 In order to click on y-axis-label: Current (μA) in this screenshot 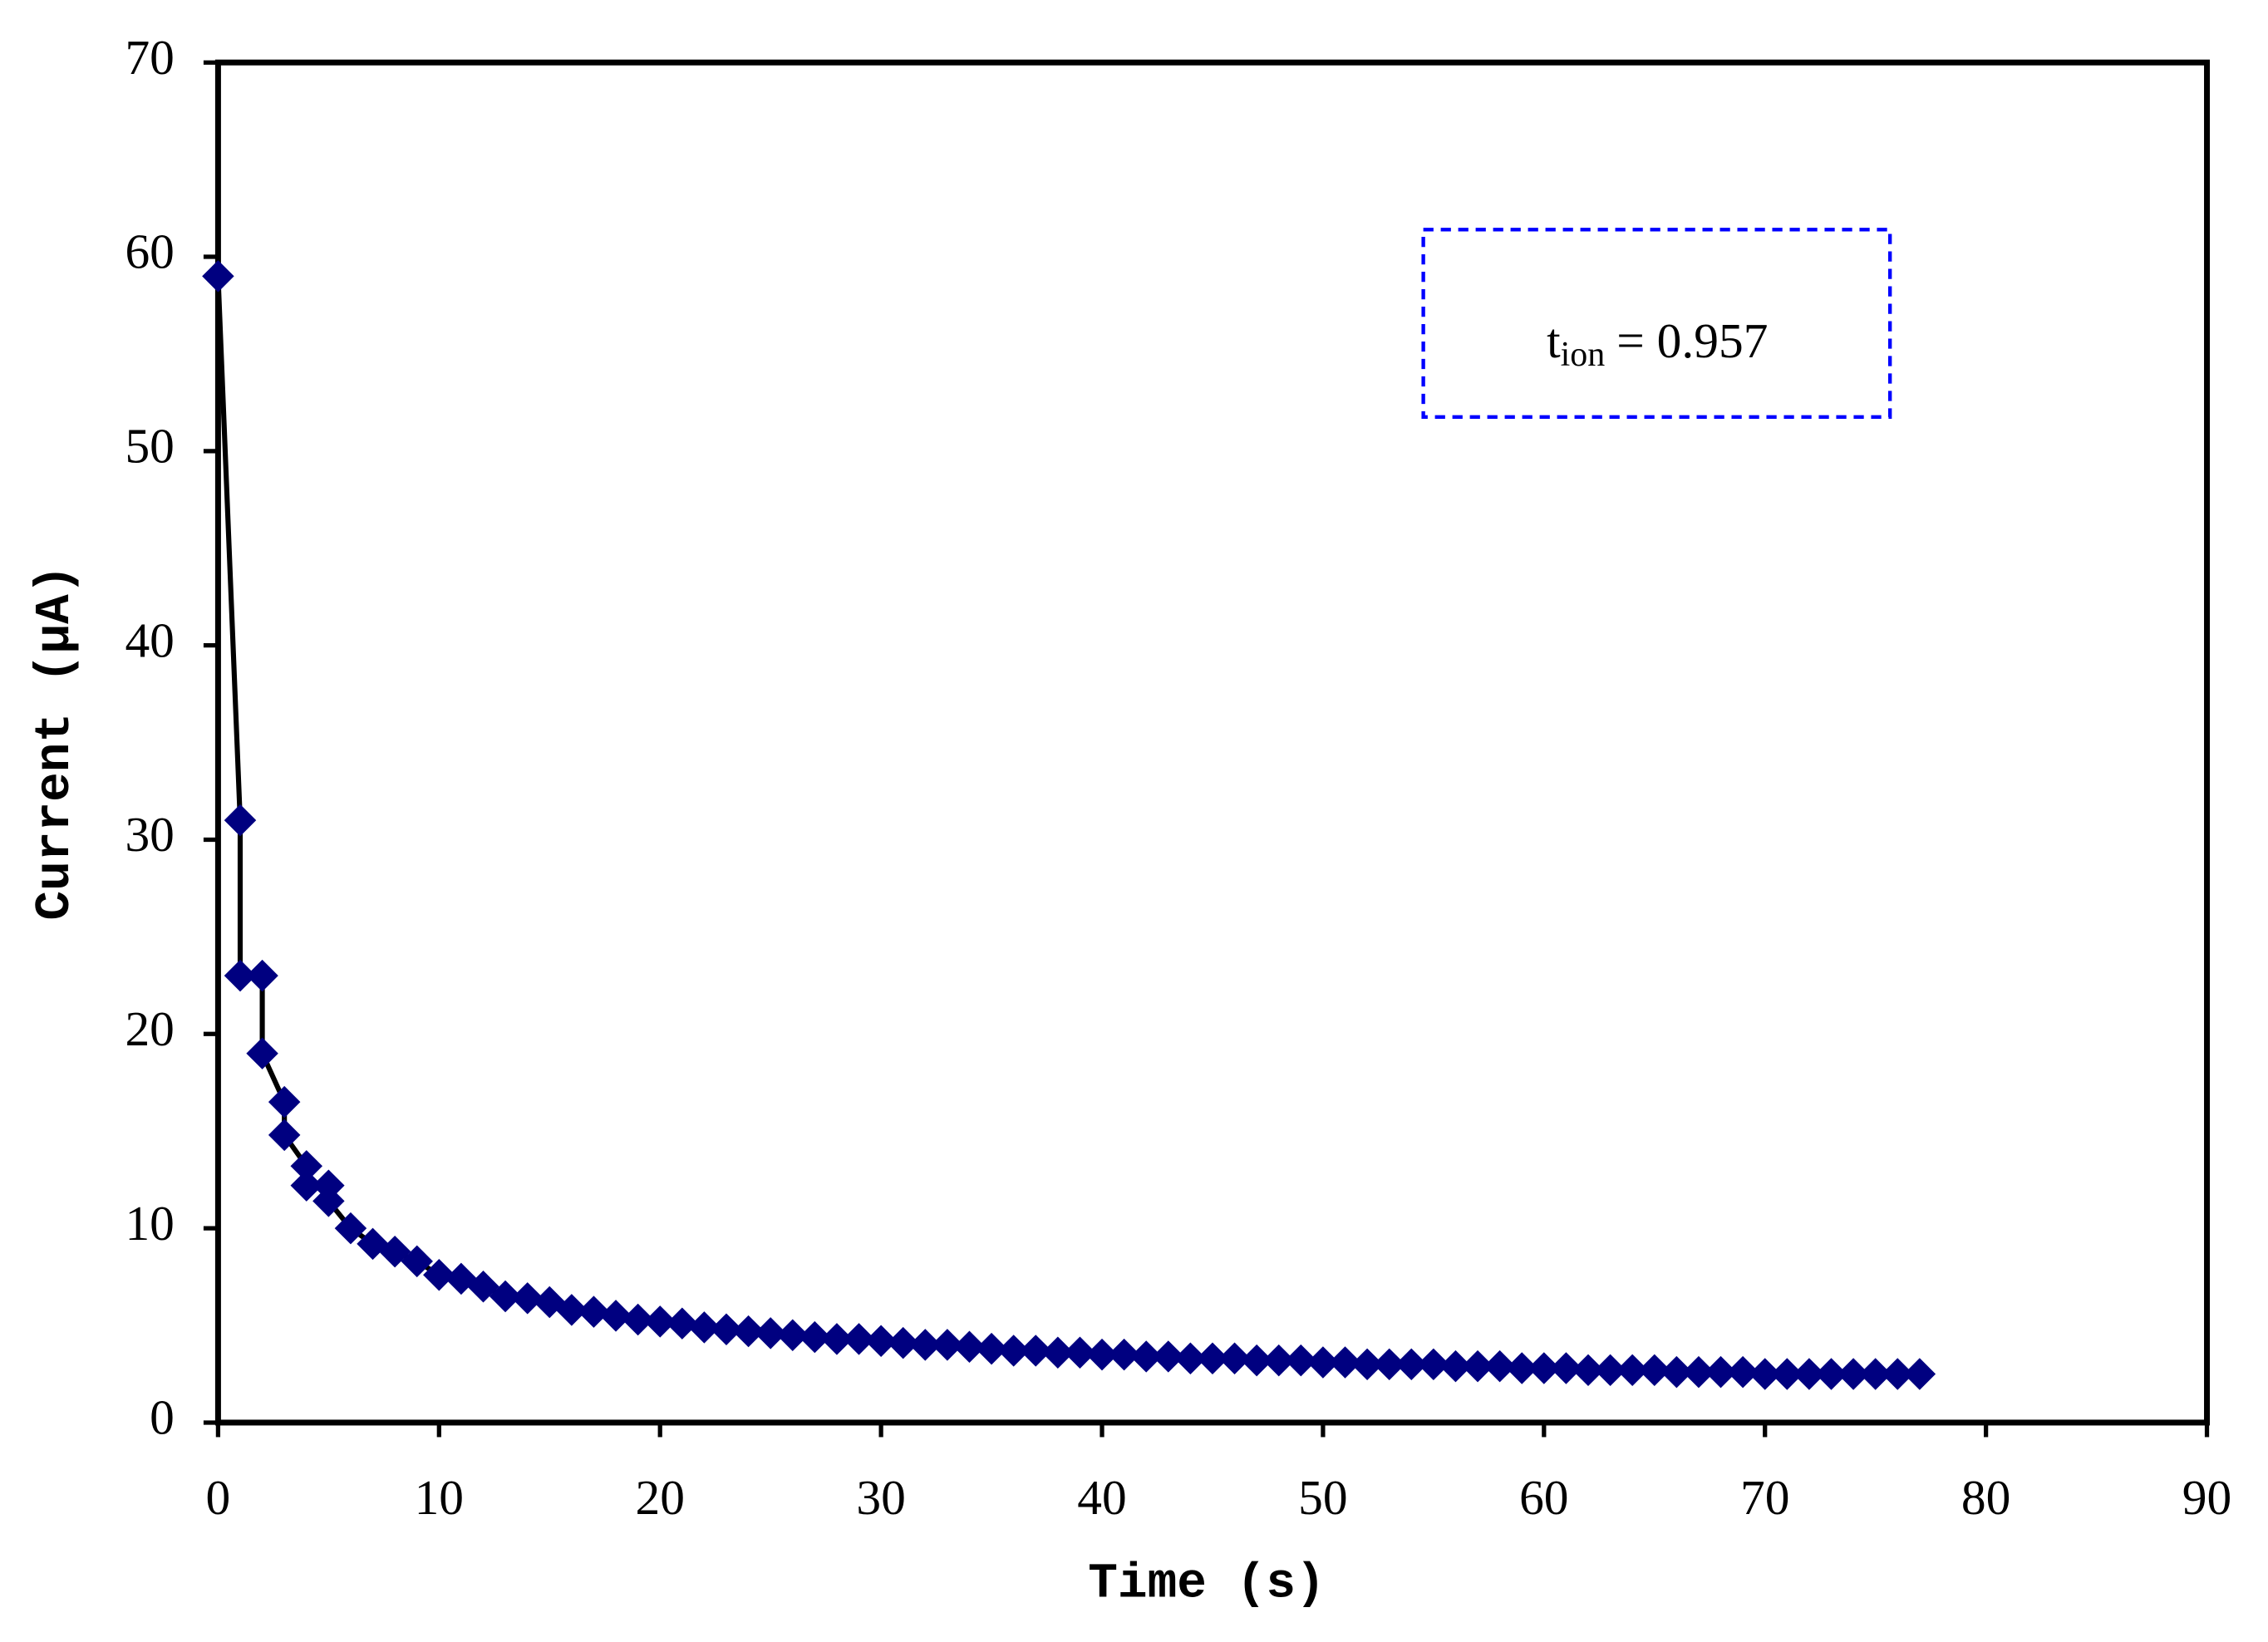, I will do `click(55, 743)`.